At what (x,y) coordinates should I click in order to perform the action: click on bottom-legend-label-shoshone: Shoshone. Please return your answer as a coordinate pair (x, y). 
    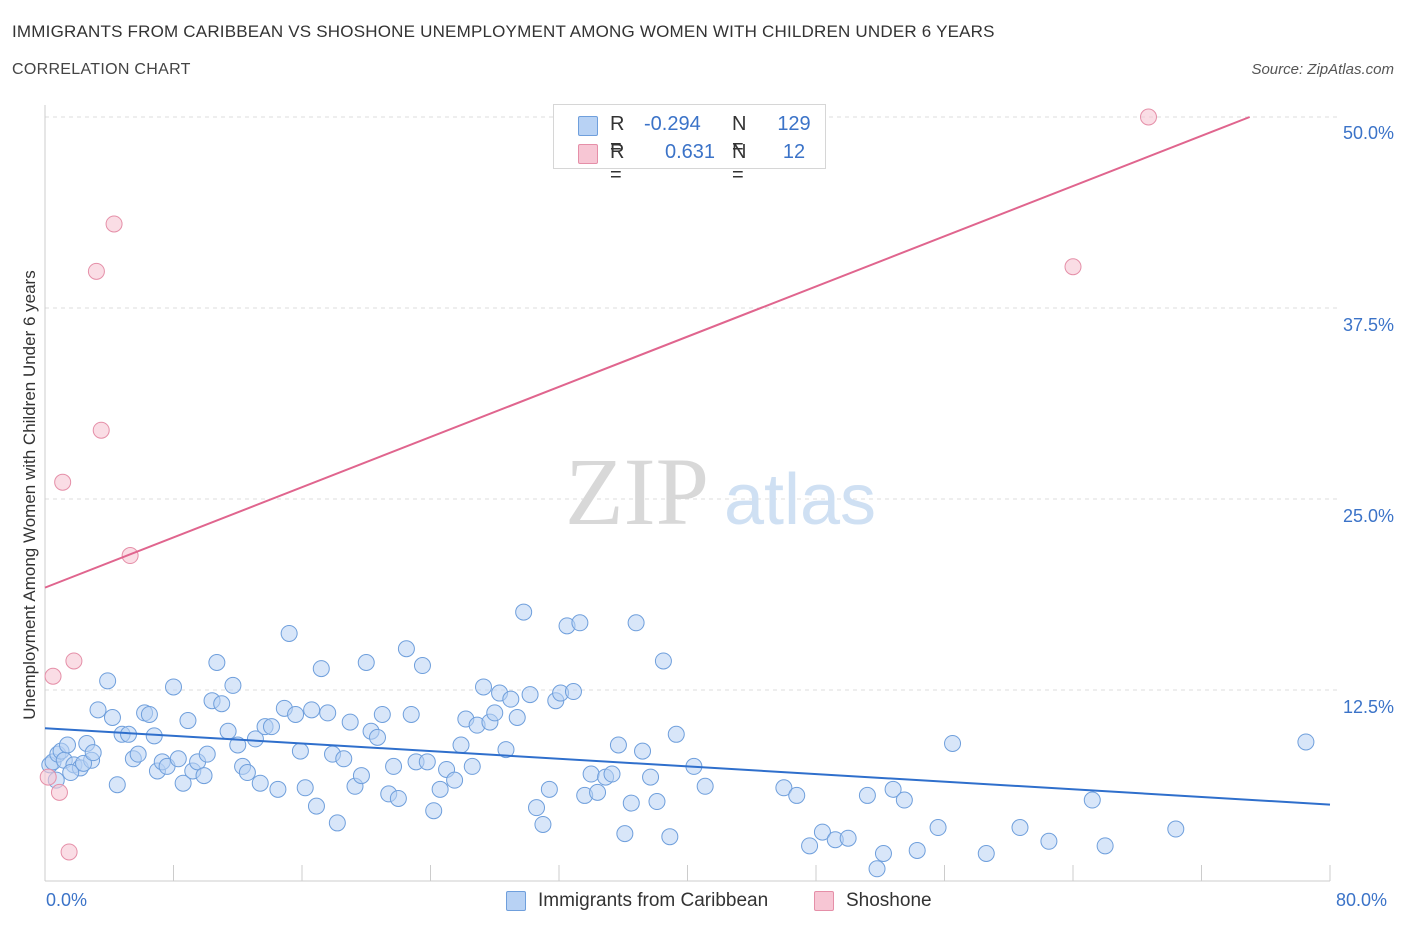
    Looking at the image, I should click on (889, 900).